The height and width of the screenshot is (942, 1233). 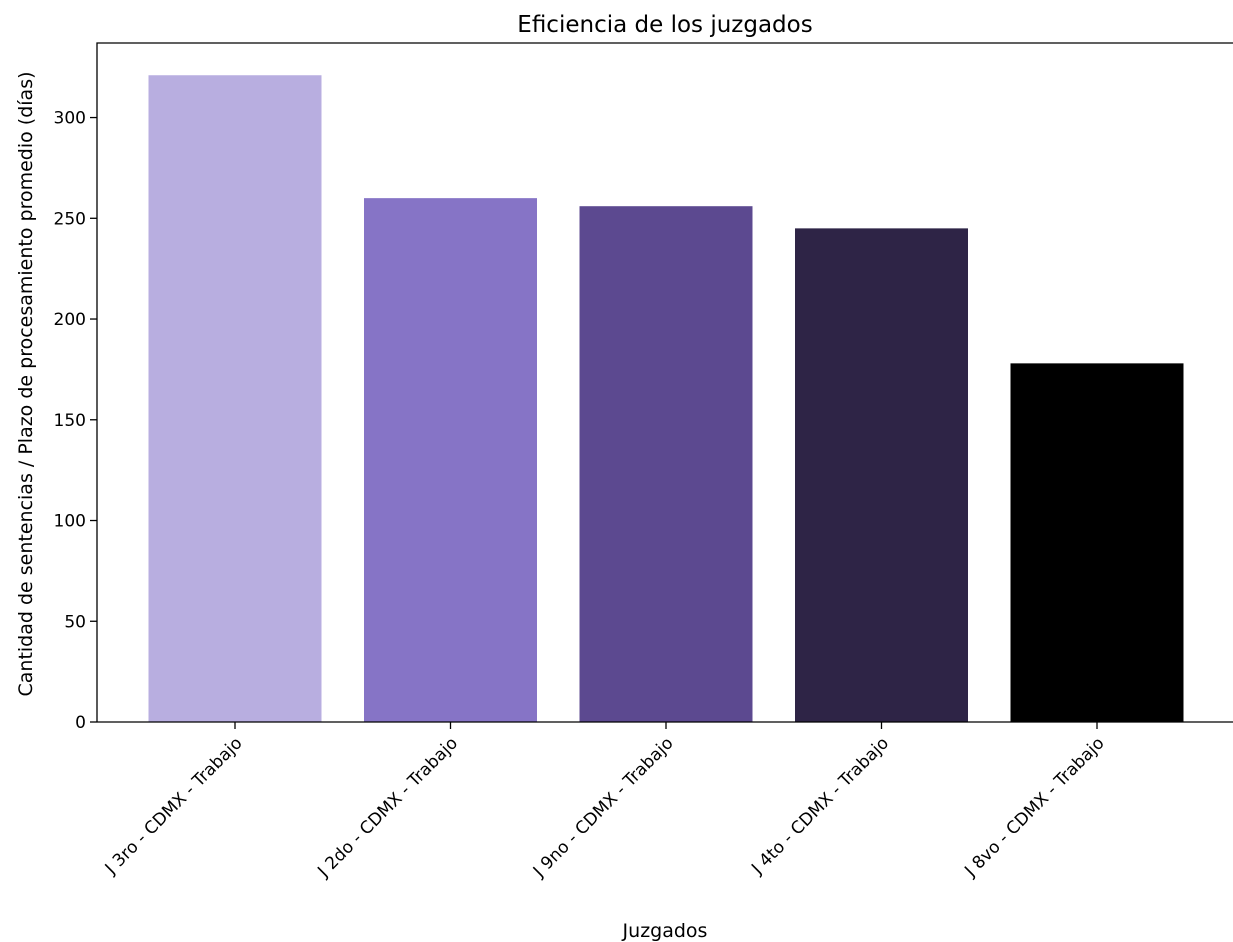 I want to click on x-tick-label: J 8vo - CDMX - Trabajo, so click(x=1034, y=807).